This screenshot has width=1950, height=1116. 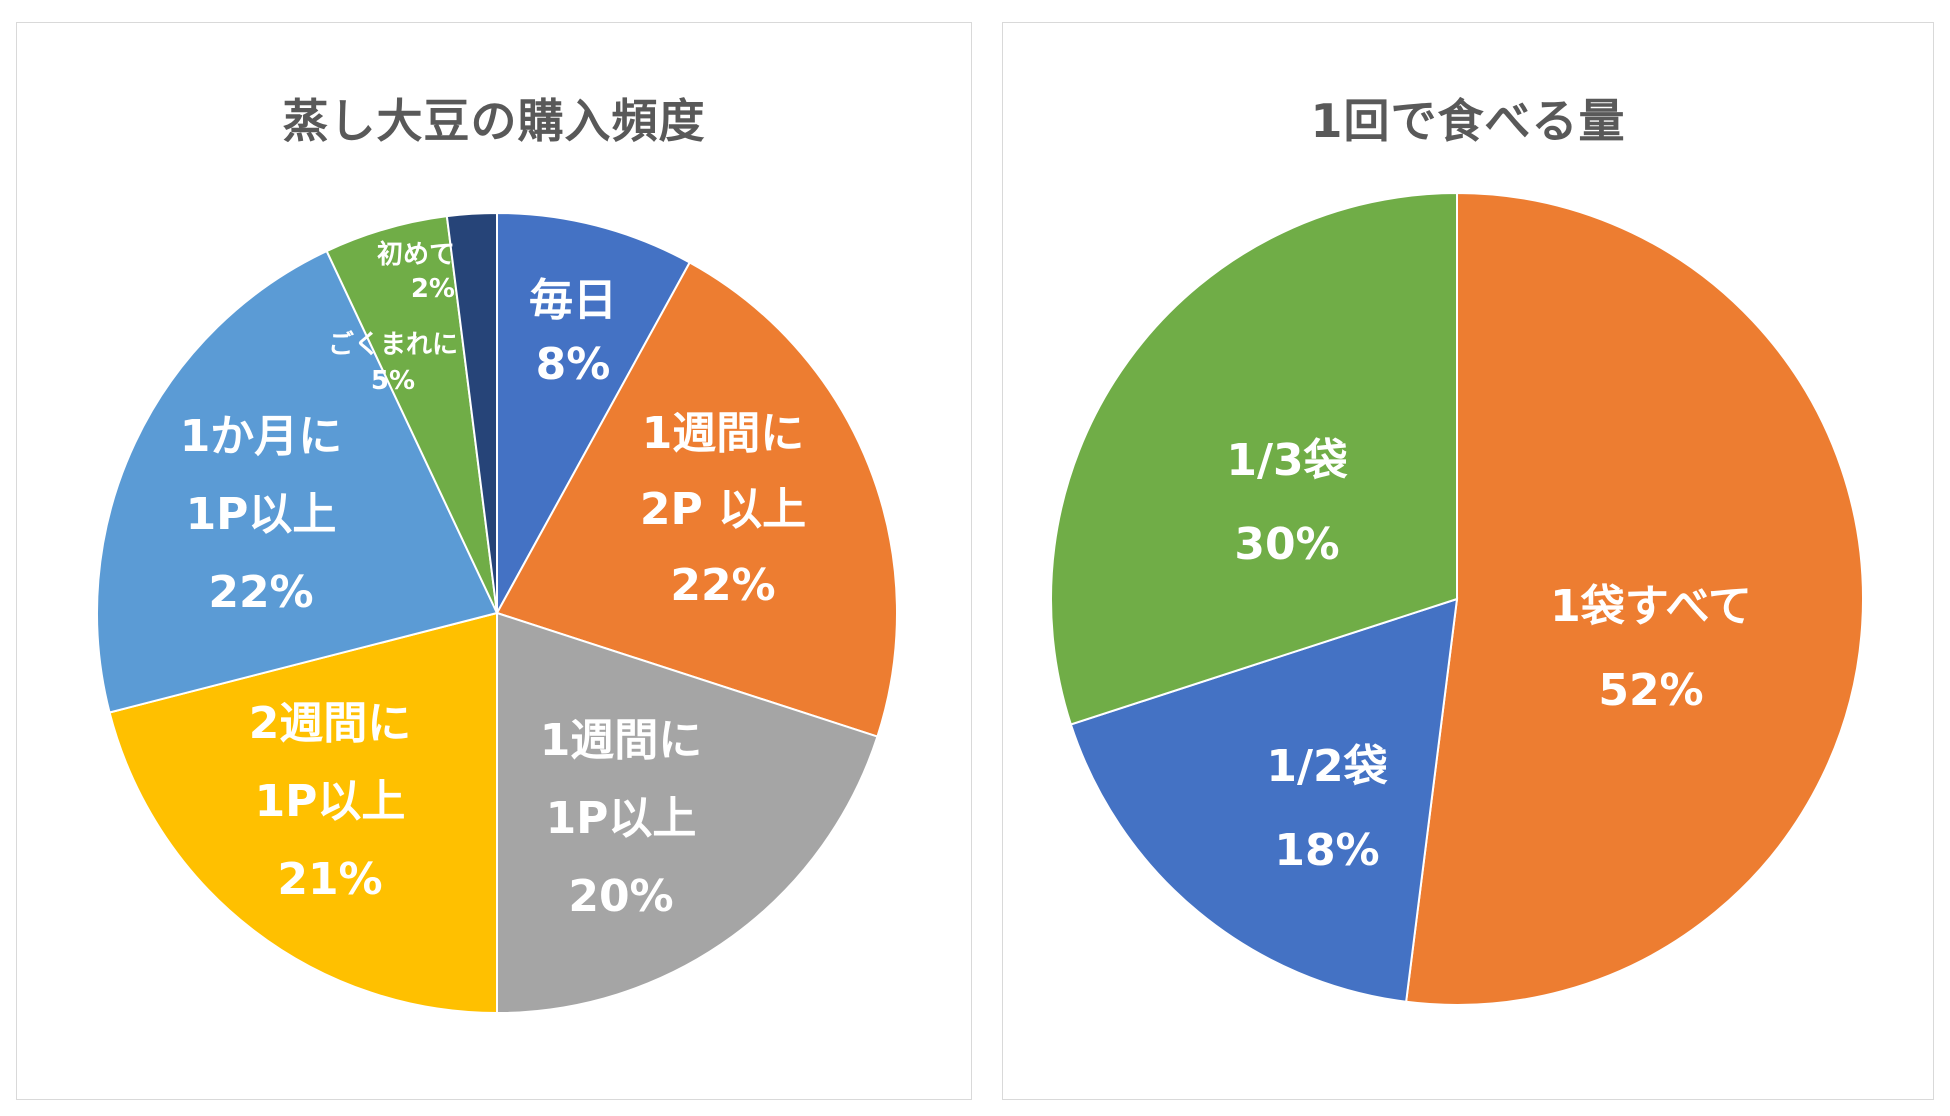 I want to click on slice-data-label: ごくまれに 5%, so click(x=393, y=362).